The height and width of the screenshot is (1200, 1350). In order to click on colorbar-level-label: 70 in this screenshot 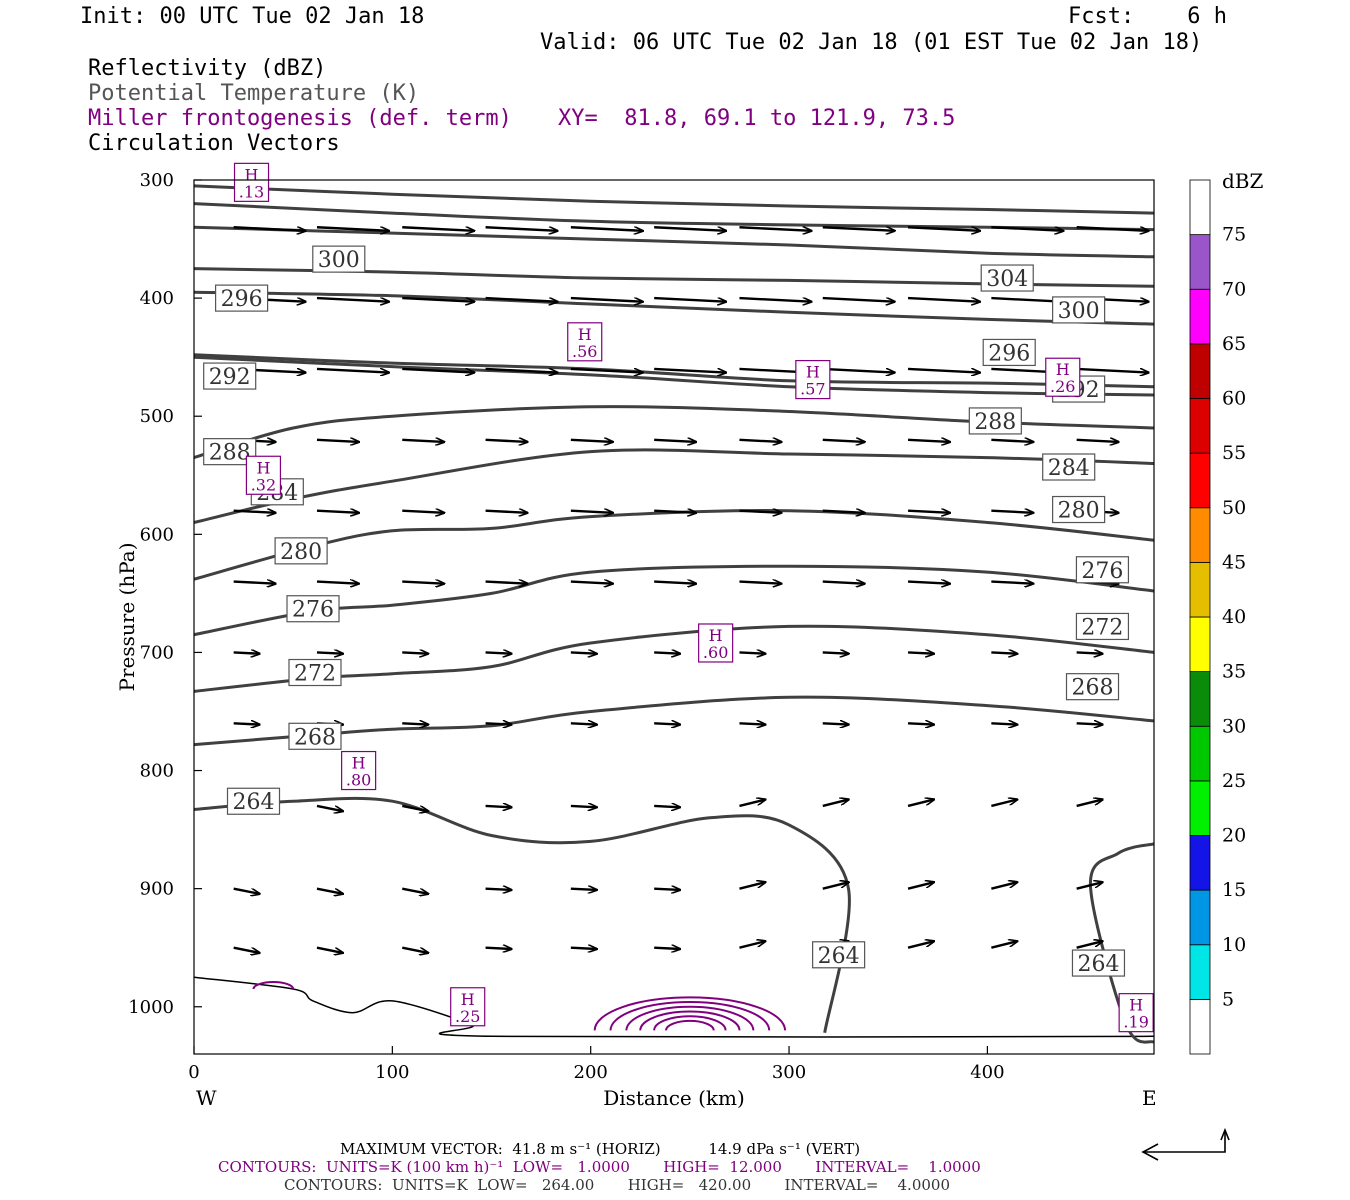, I will do `click(1234, 289)`.